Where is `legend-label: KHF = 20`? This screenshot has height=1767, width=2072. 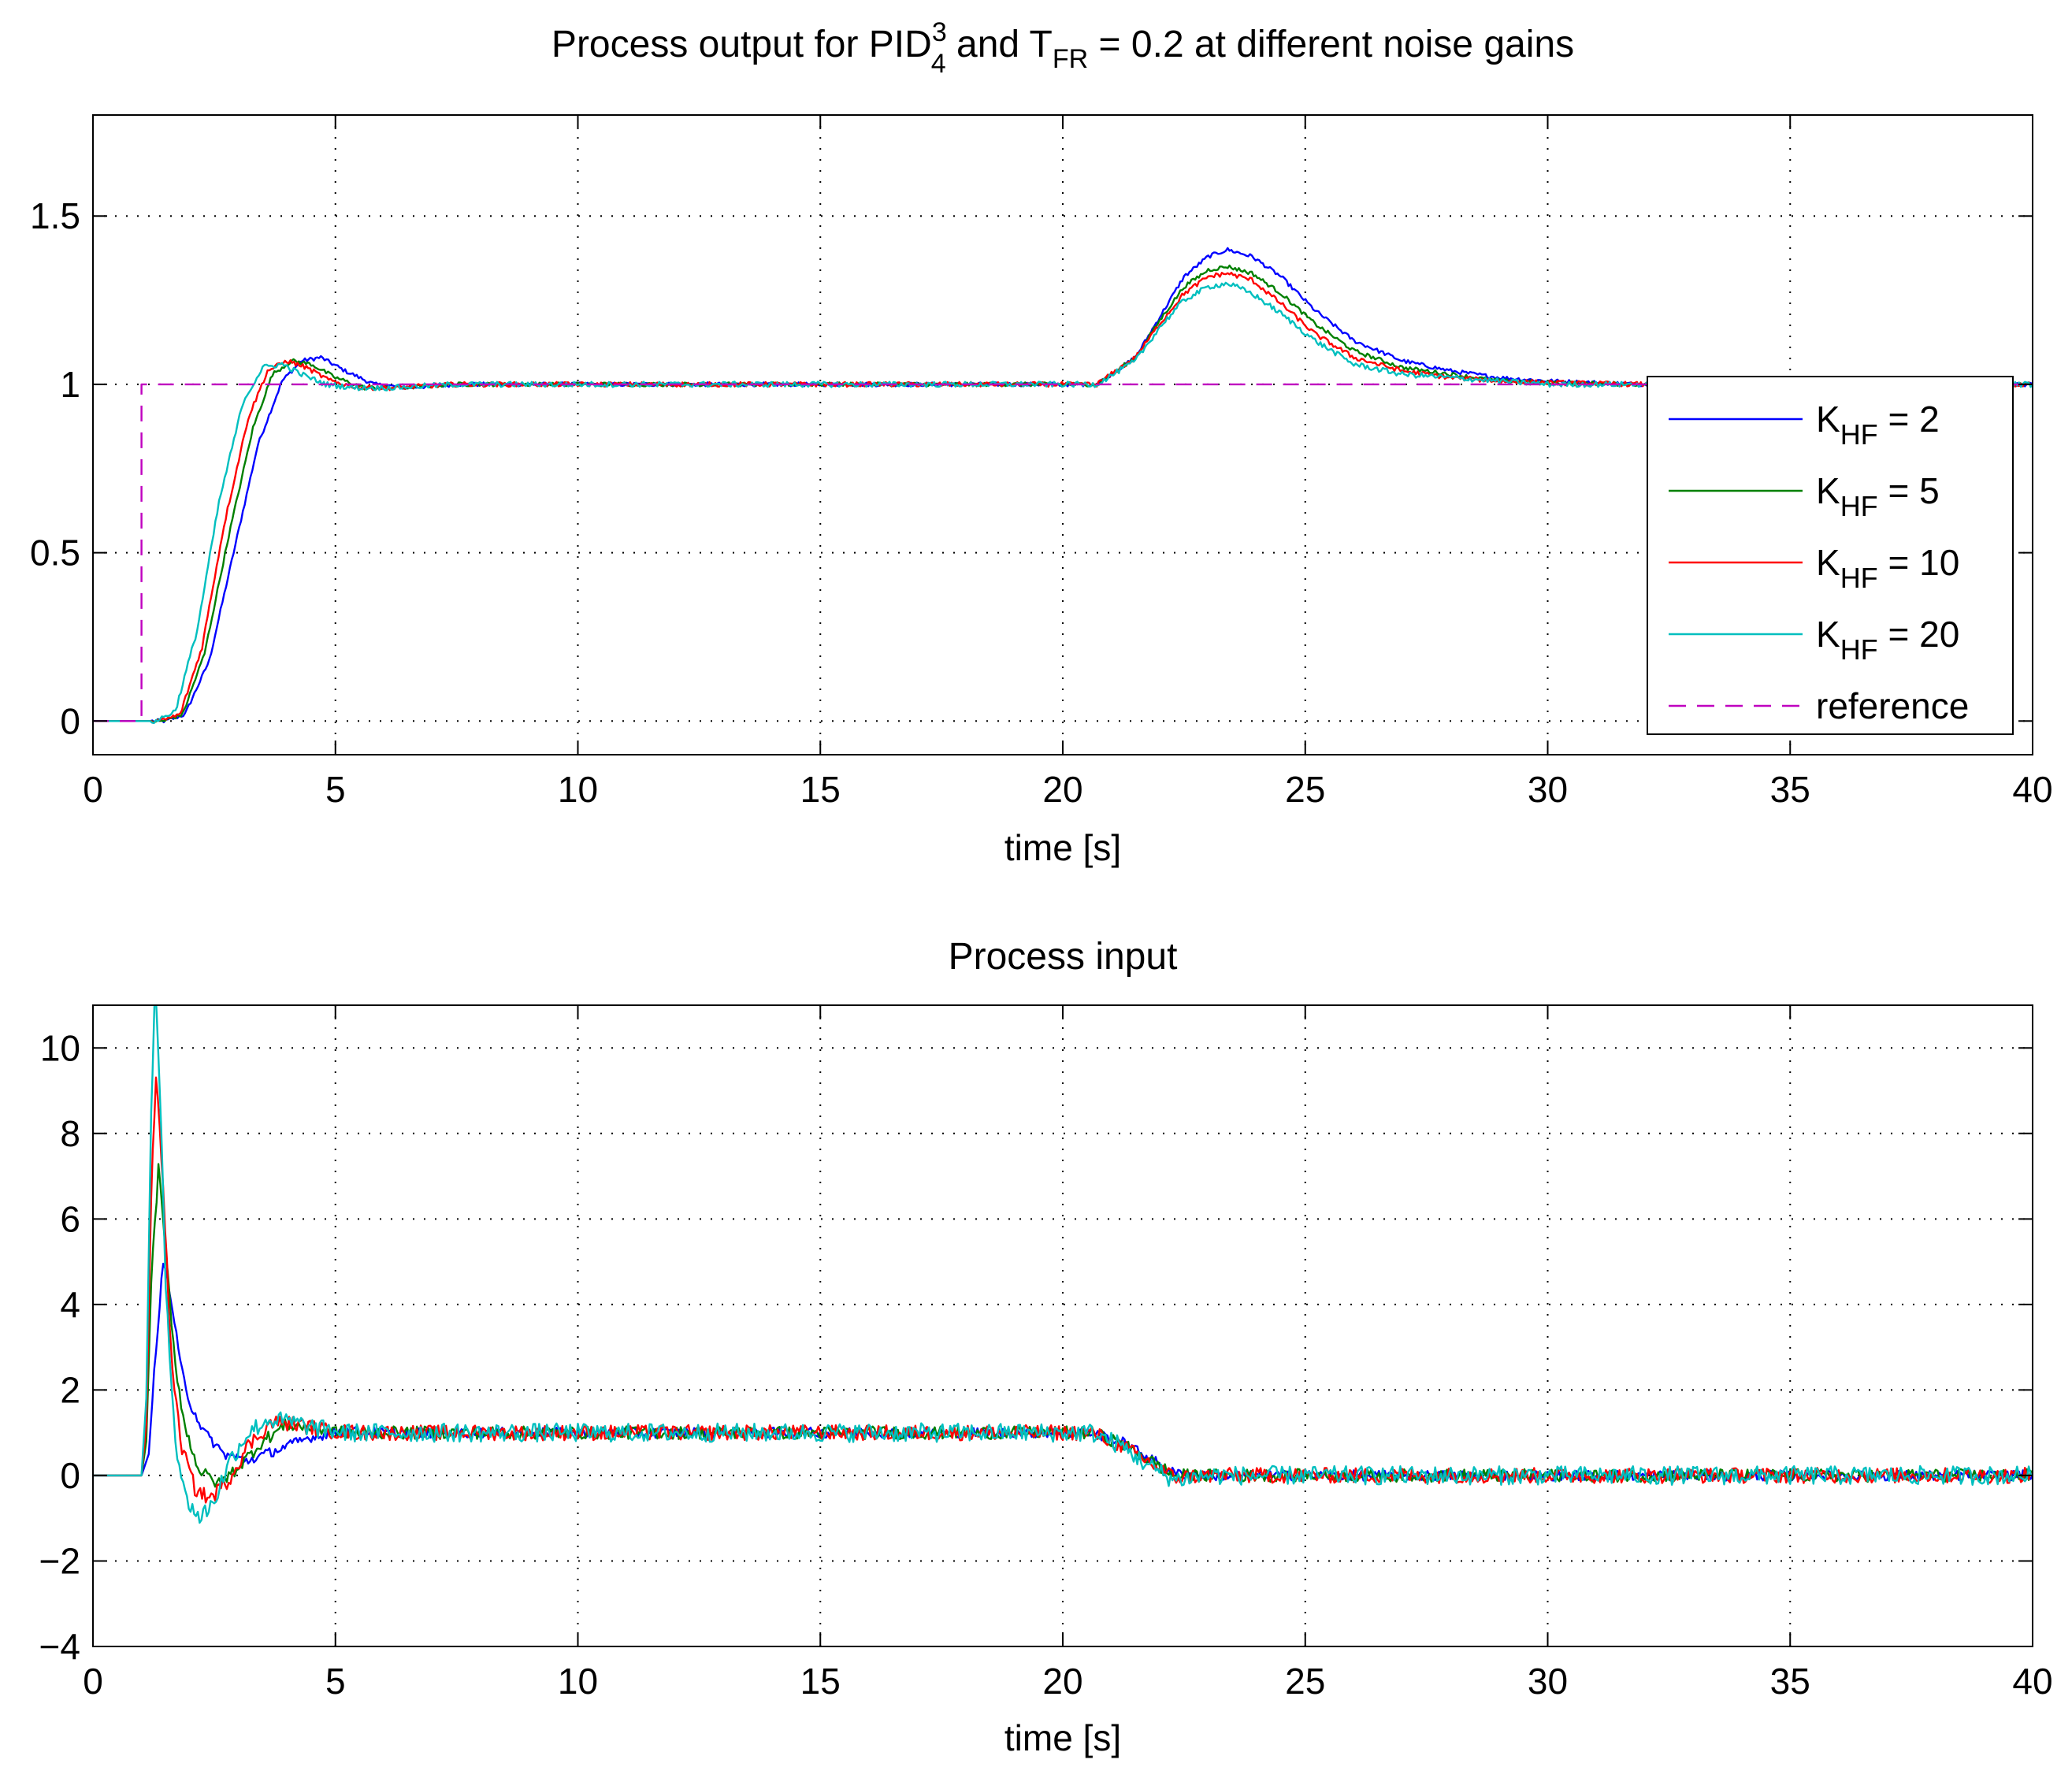 legend-label: KHF = 20 is located at coordinates (1887, 640).